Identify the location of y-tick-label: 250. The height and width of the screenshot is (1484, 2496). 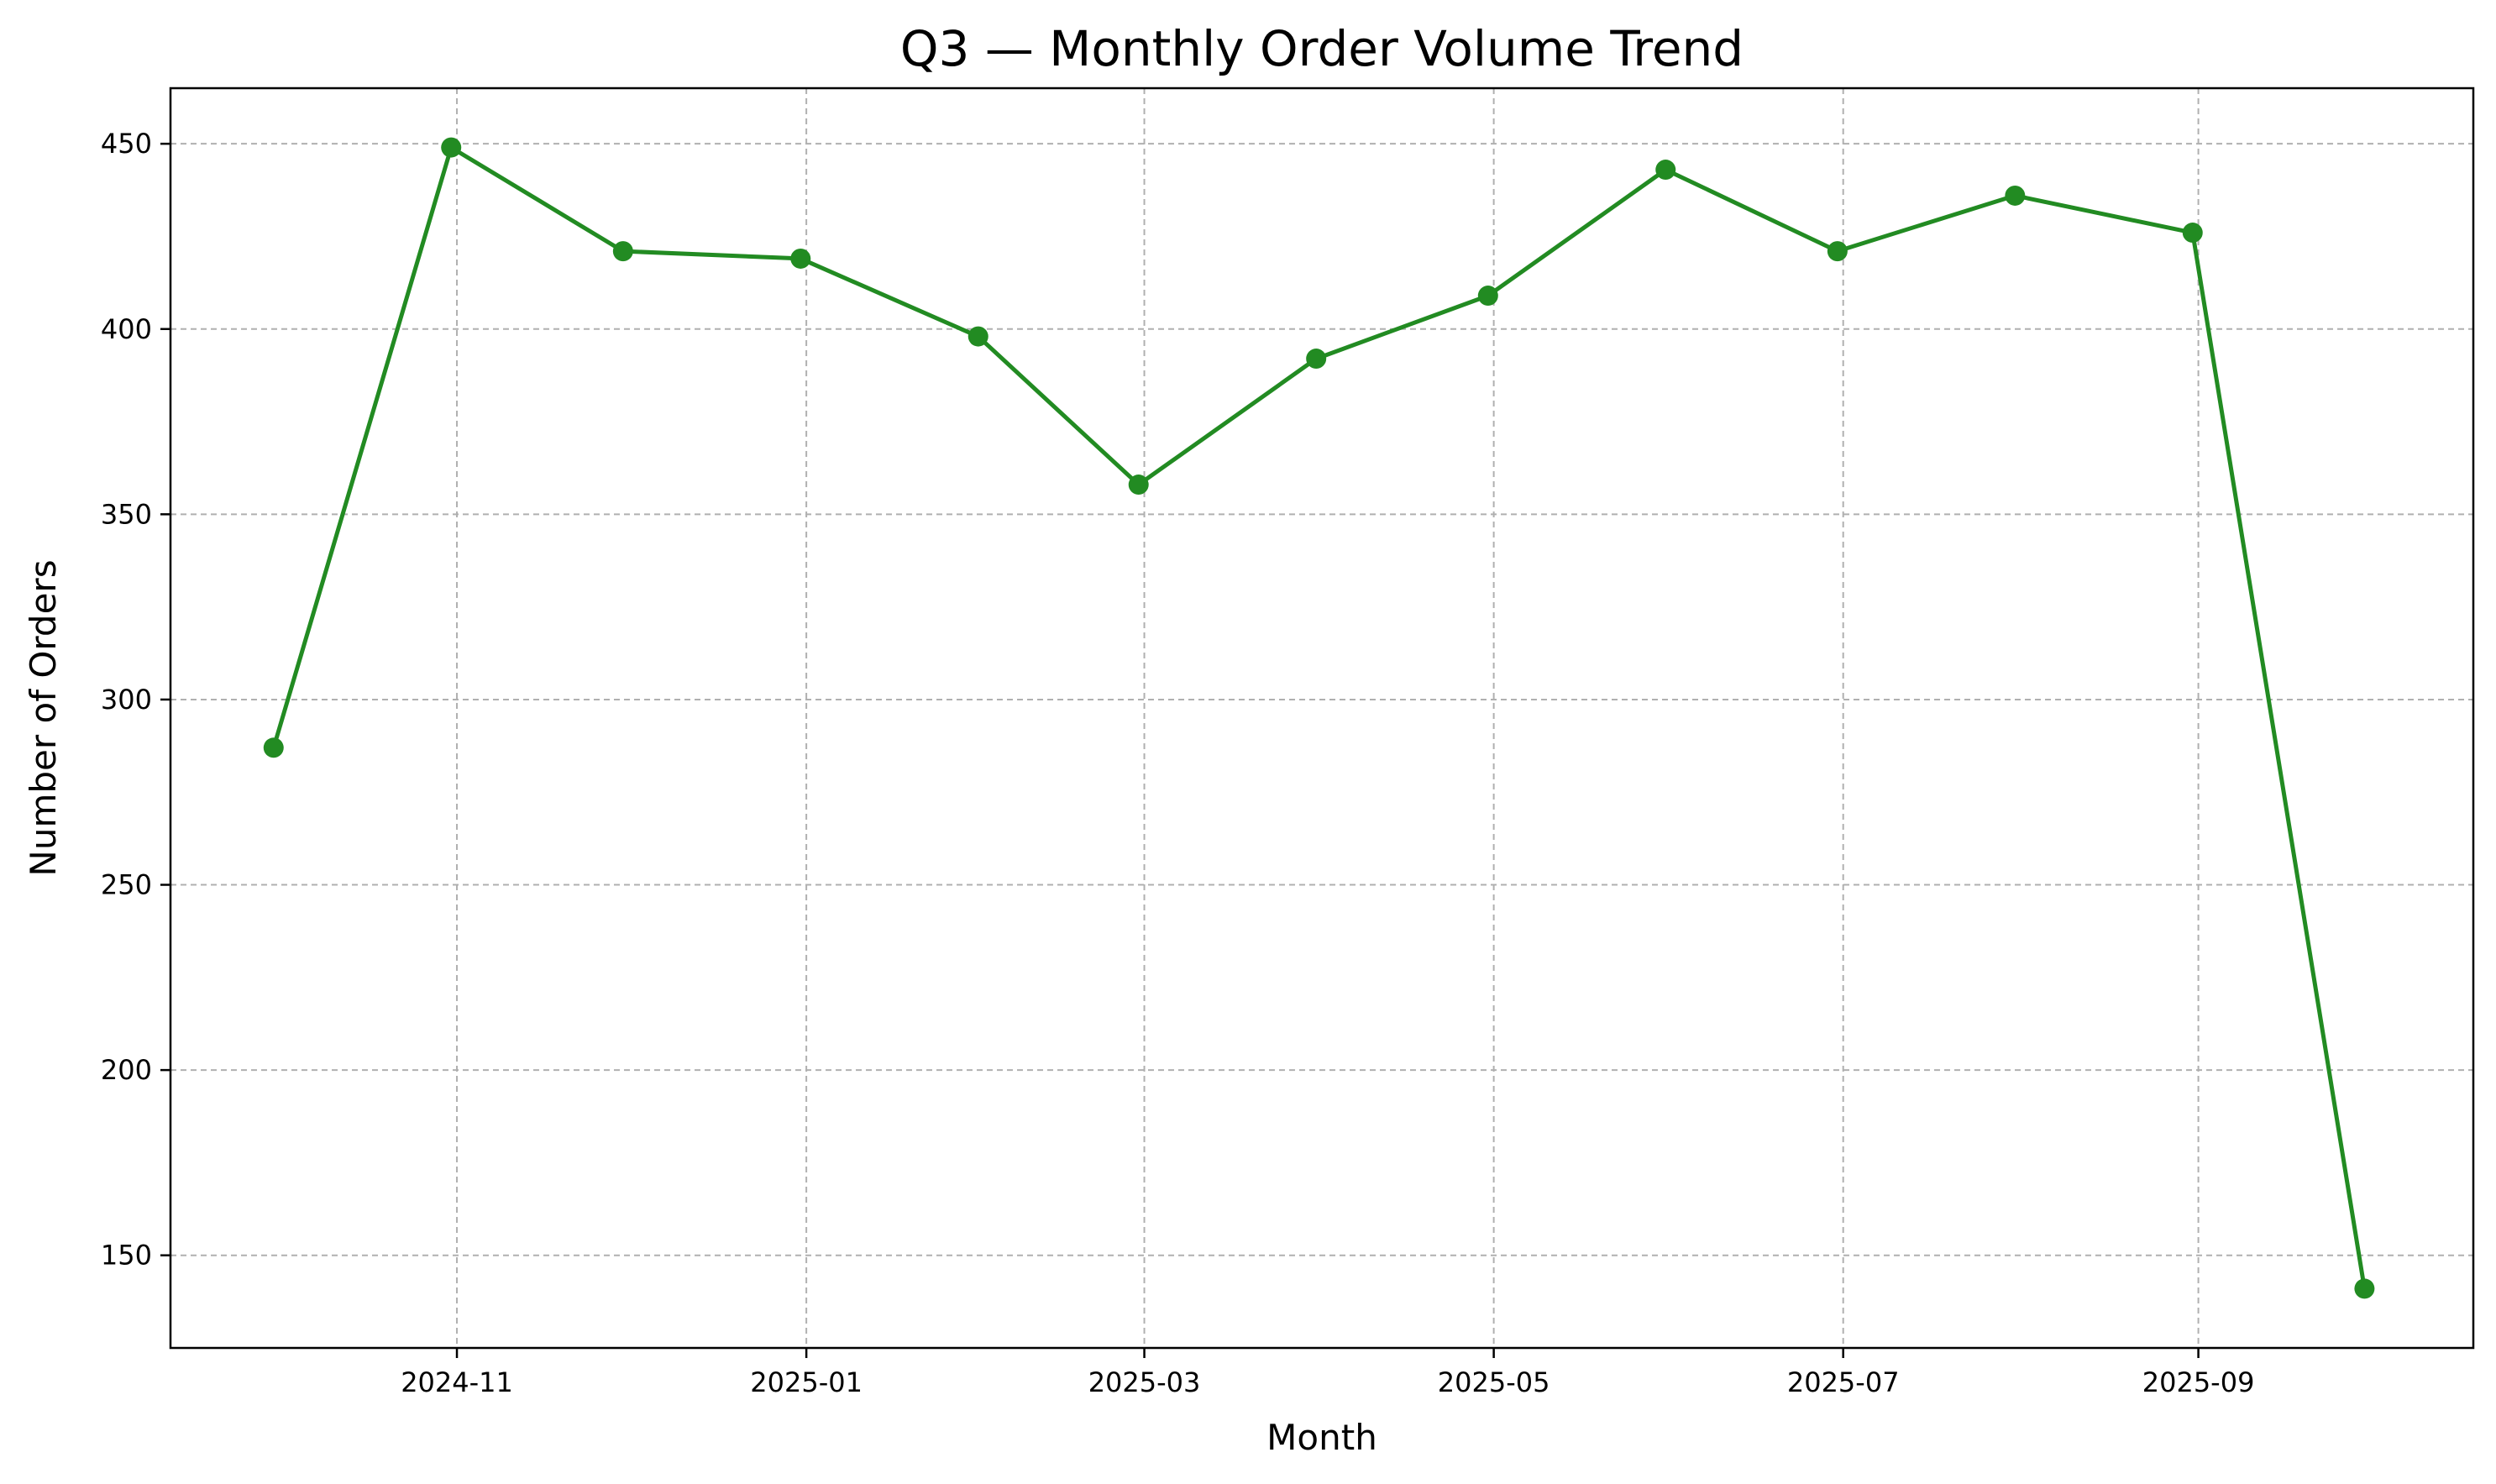
(126, 885).